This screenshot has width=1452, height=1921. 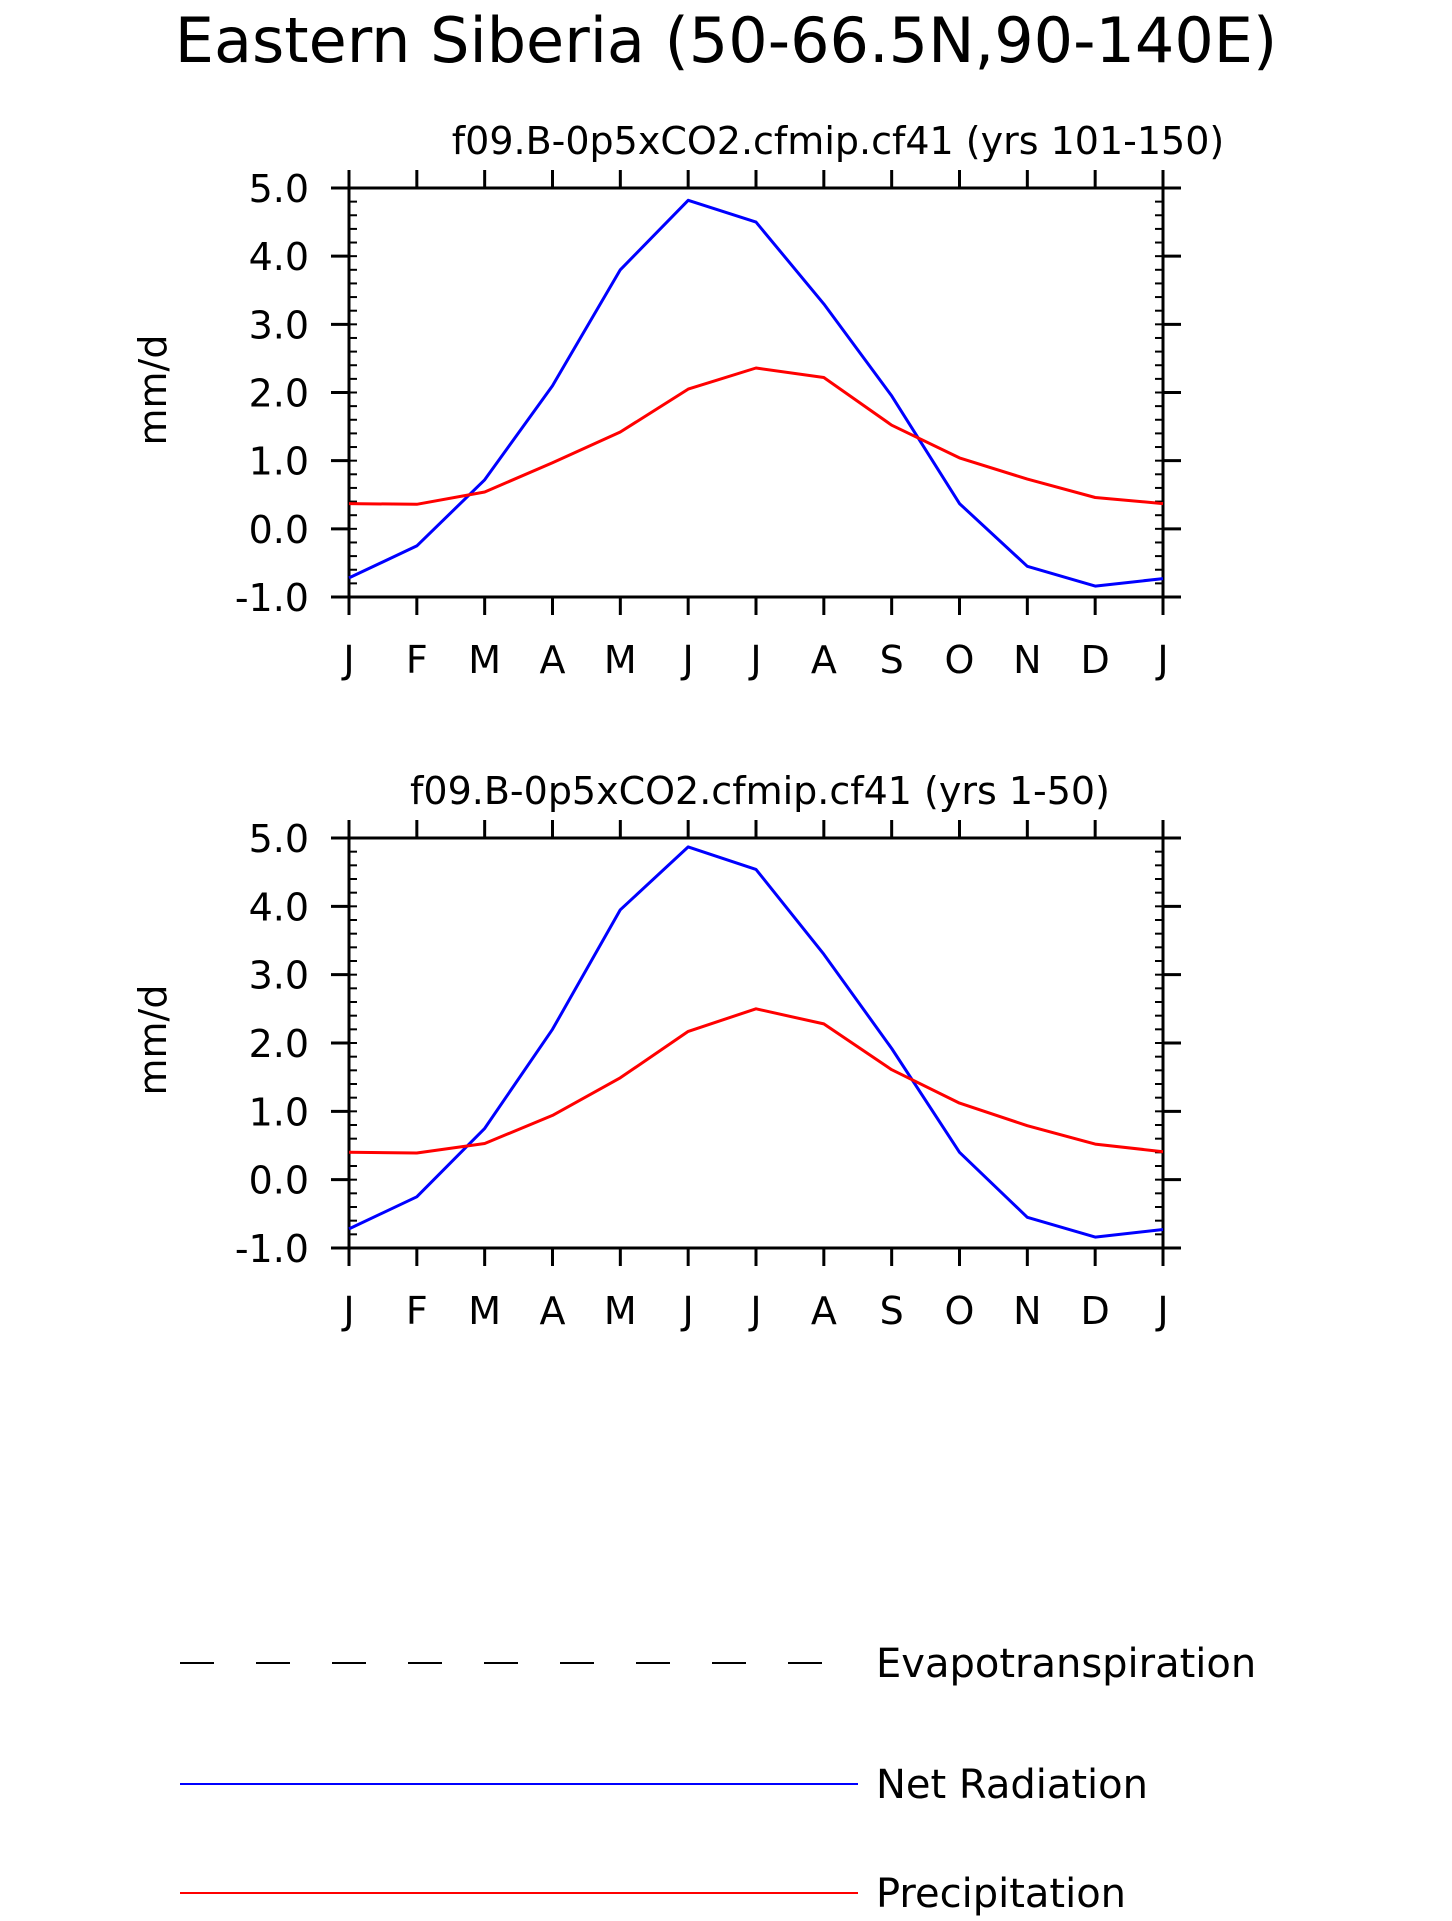 I want to click on y-axis-label-bottom: mm/d, so click(x=153, y=1040).